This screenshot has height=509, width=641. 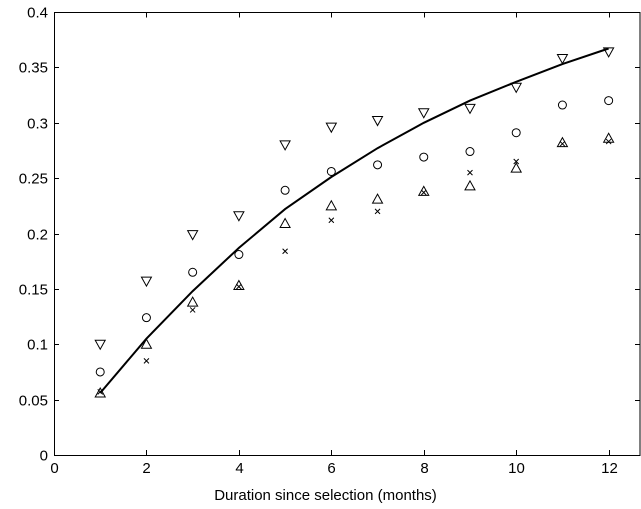 What do you see at coordinates (37, 13) in the screenshot?
I see `y-tick-label: 0.4` at bounding box center [37, 13].